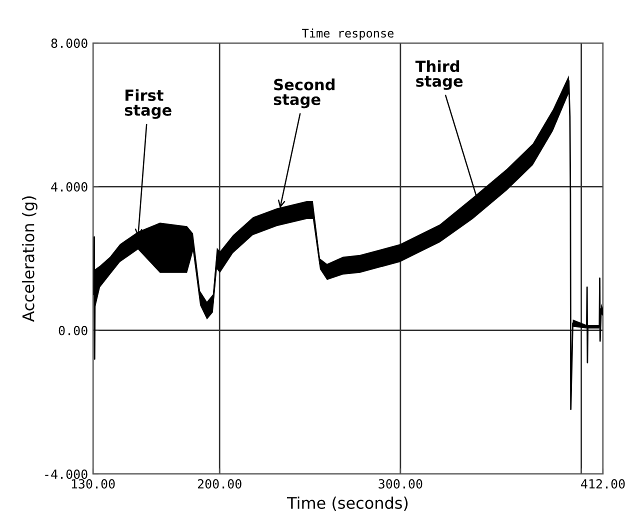 This screenshot has height=523, width=635. Describe the element at coordinates (93, 484) in the screenshot. I see `x-tick-label: 130.00` at that location.